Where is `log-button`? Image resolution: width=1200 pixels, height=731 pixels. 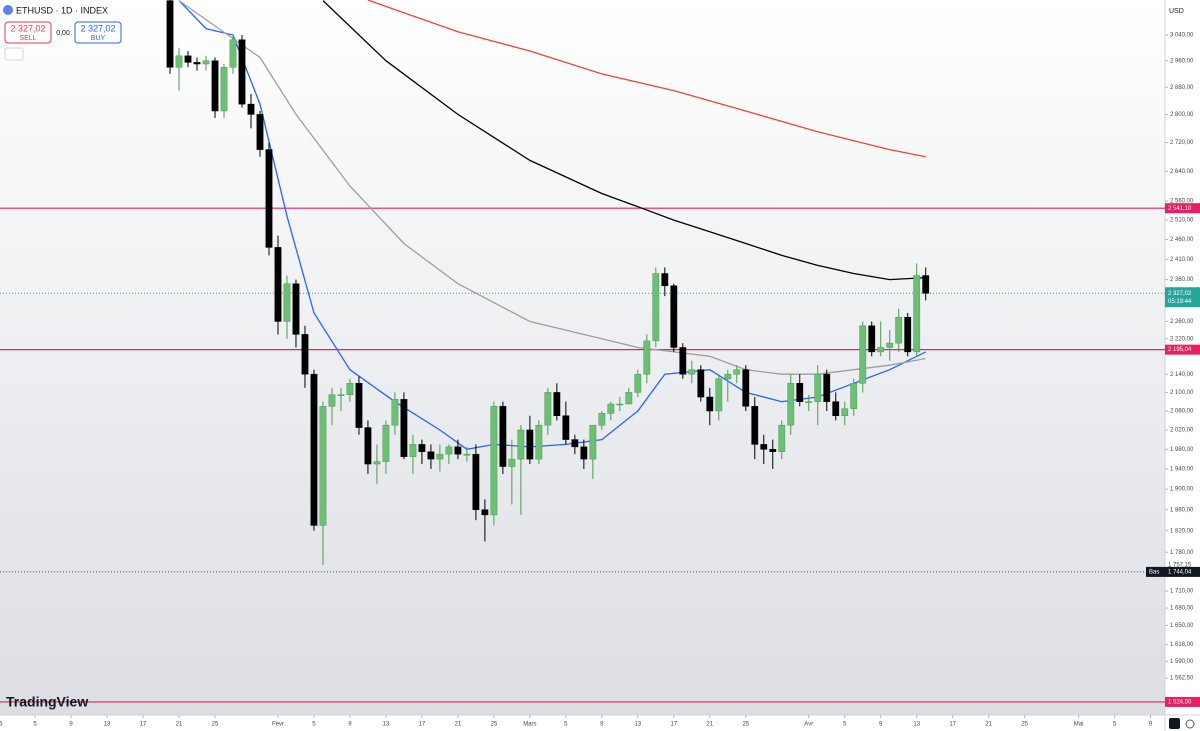 log-button is located at coordinates (1174, 723).